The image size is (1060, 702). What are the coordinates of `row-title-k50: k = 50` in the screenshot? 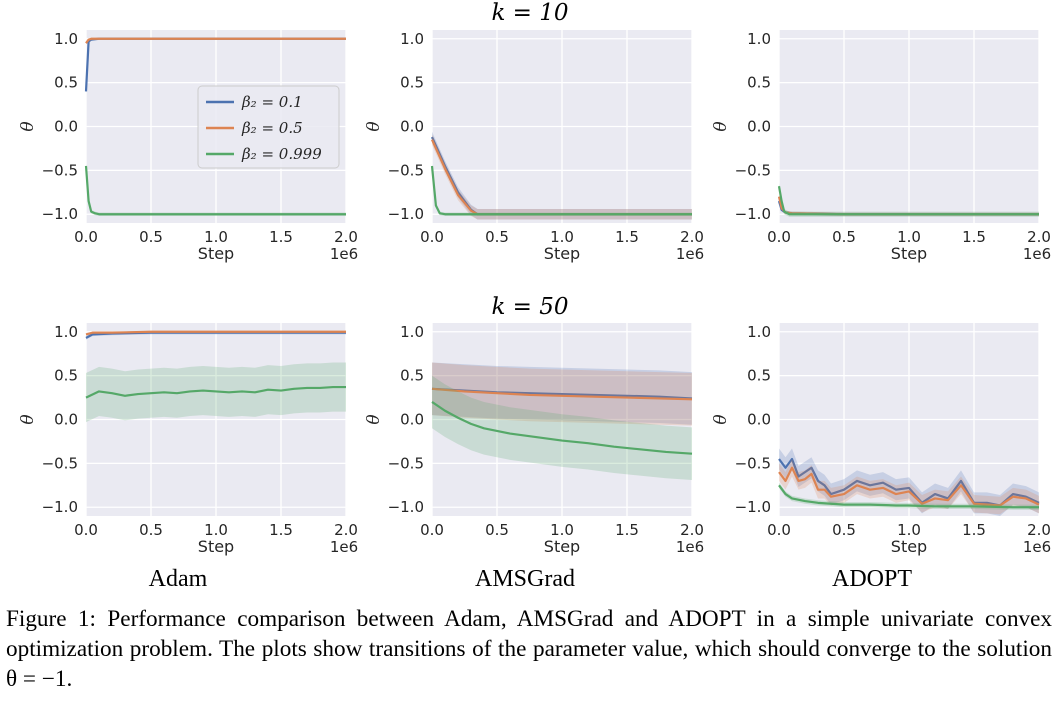 It's located at (529, 307).